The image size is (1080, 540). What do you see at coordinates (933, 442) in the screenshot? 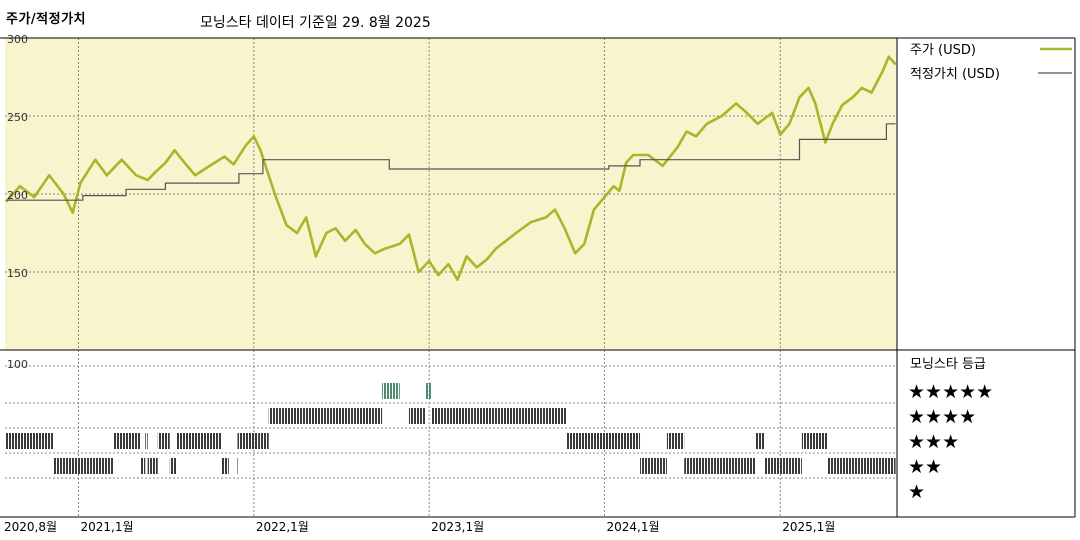
I see `rating-level-label: ★★★` at bounding box center [933, 442].